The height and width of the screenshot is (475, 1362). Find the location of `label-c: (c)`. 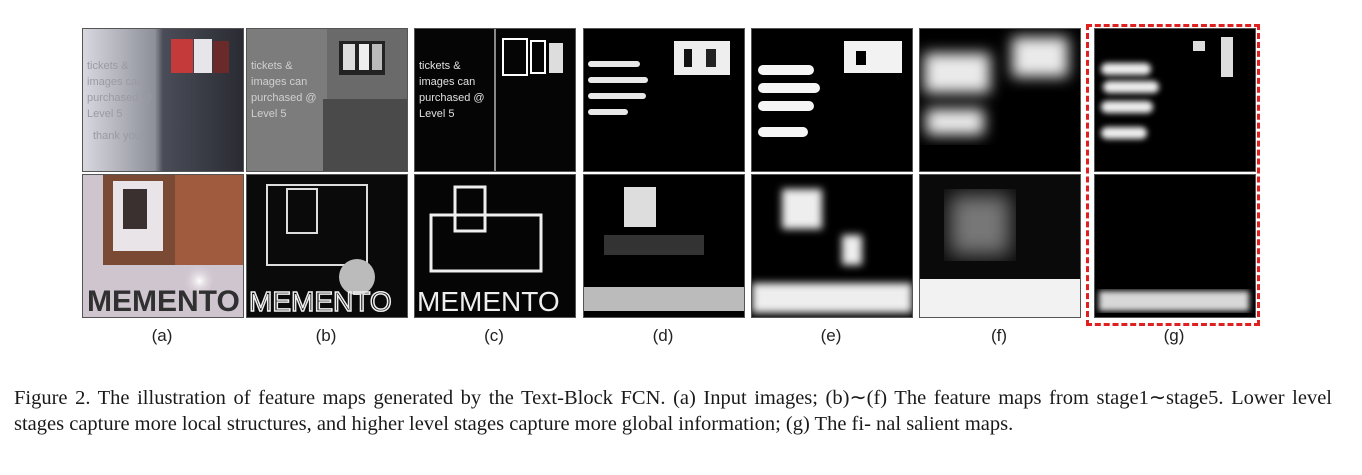

label-c: (c) is located at coordinates (494, 335).